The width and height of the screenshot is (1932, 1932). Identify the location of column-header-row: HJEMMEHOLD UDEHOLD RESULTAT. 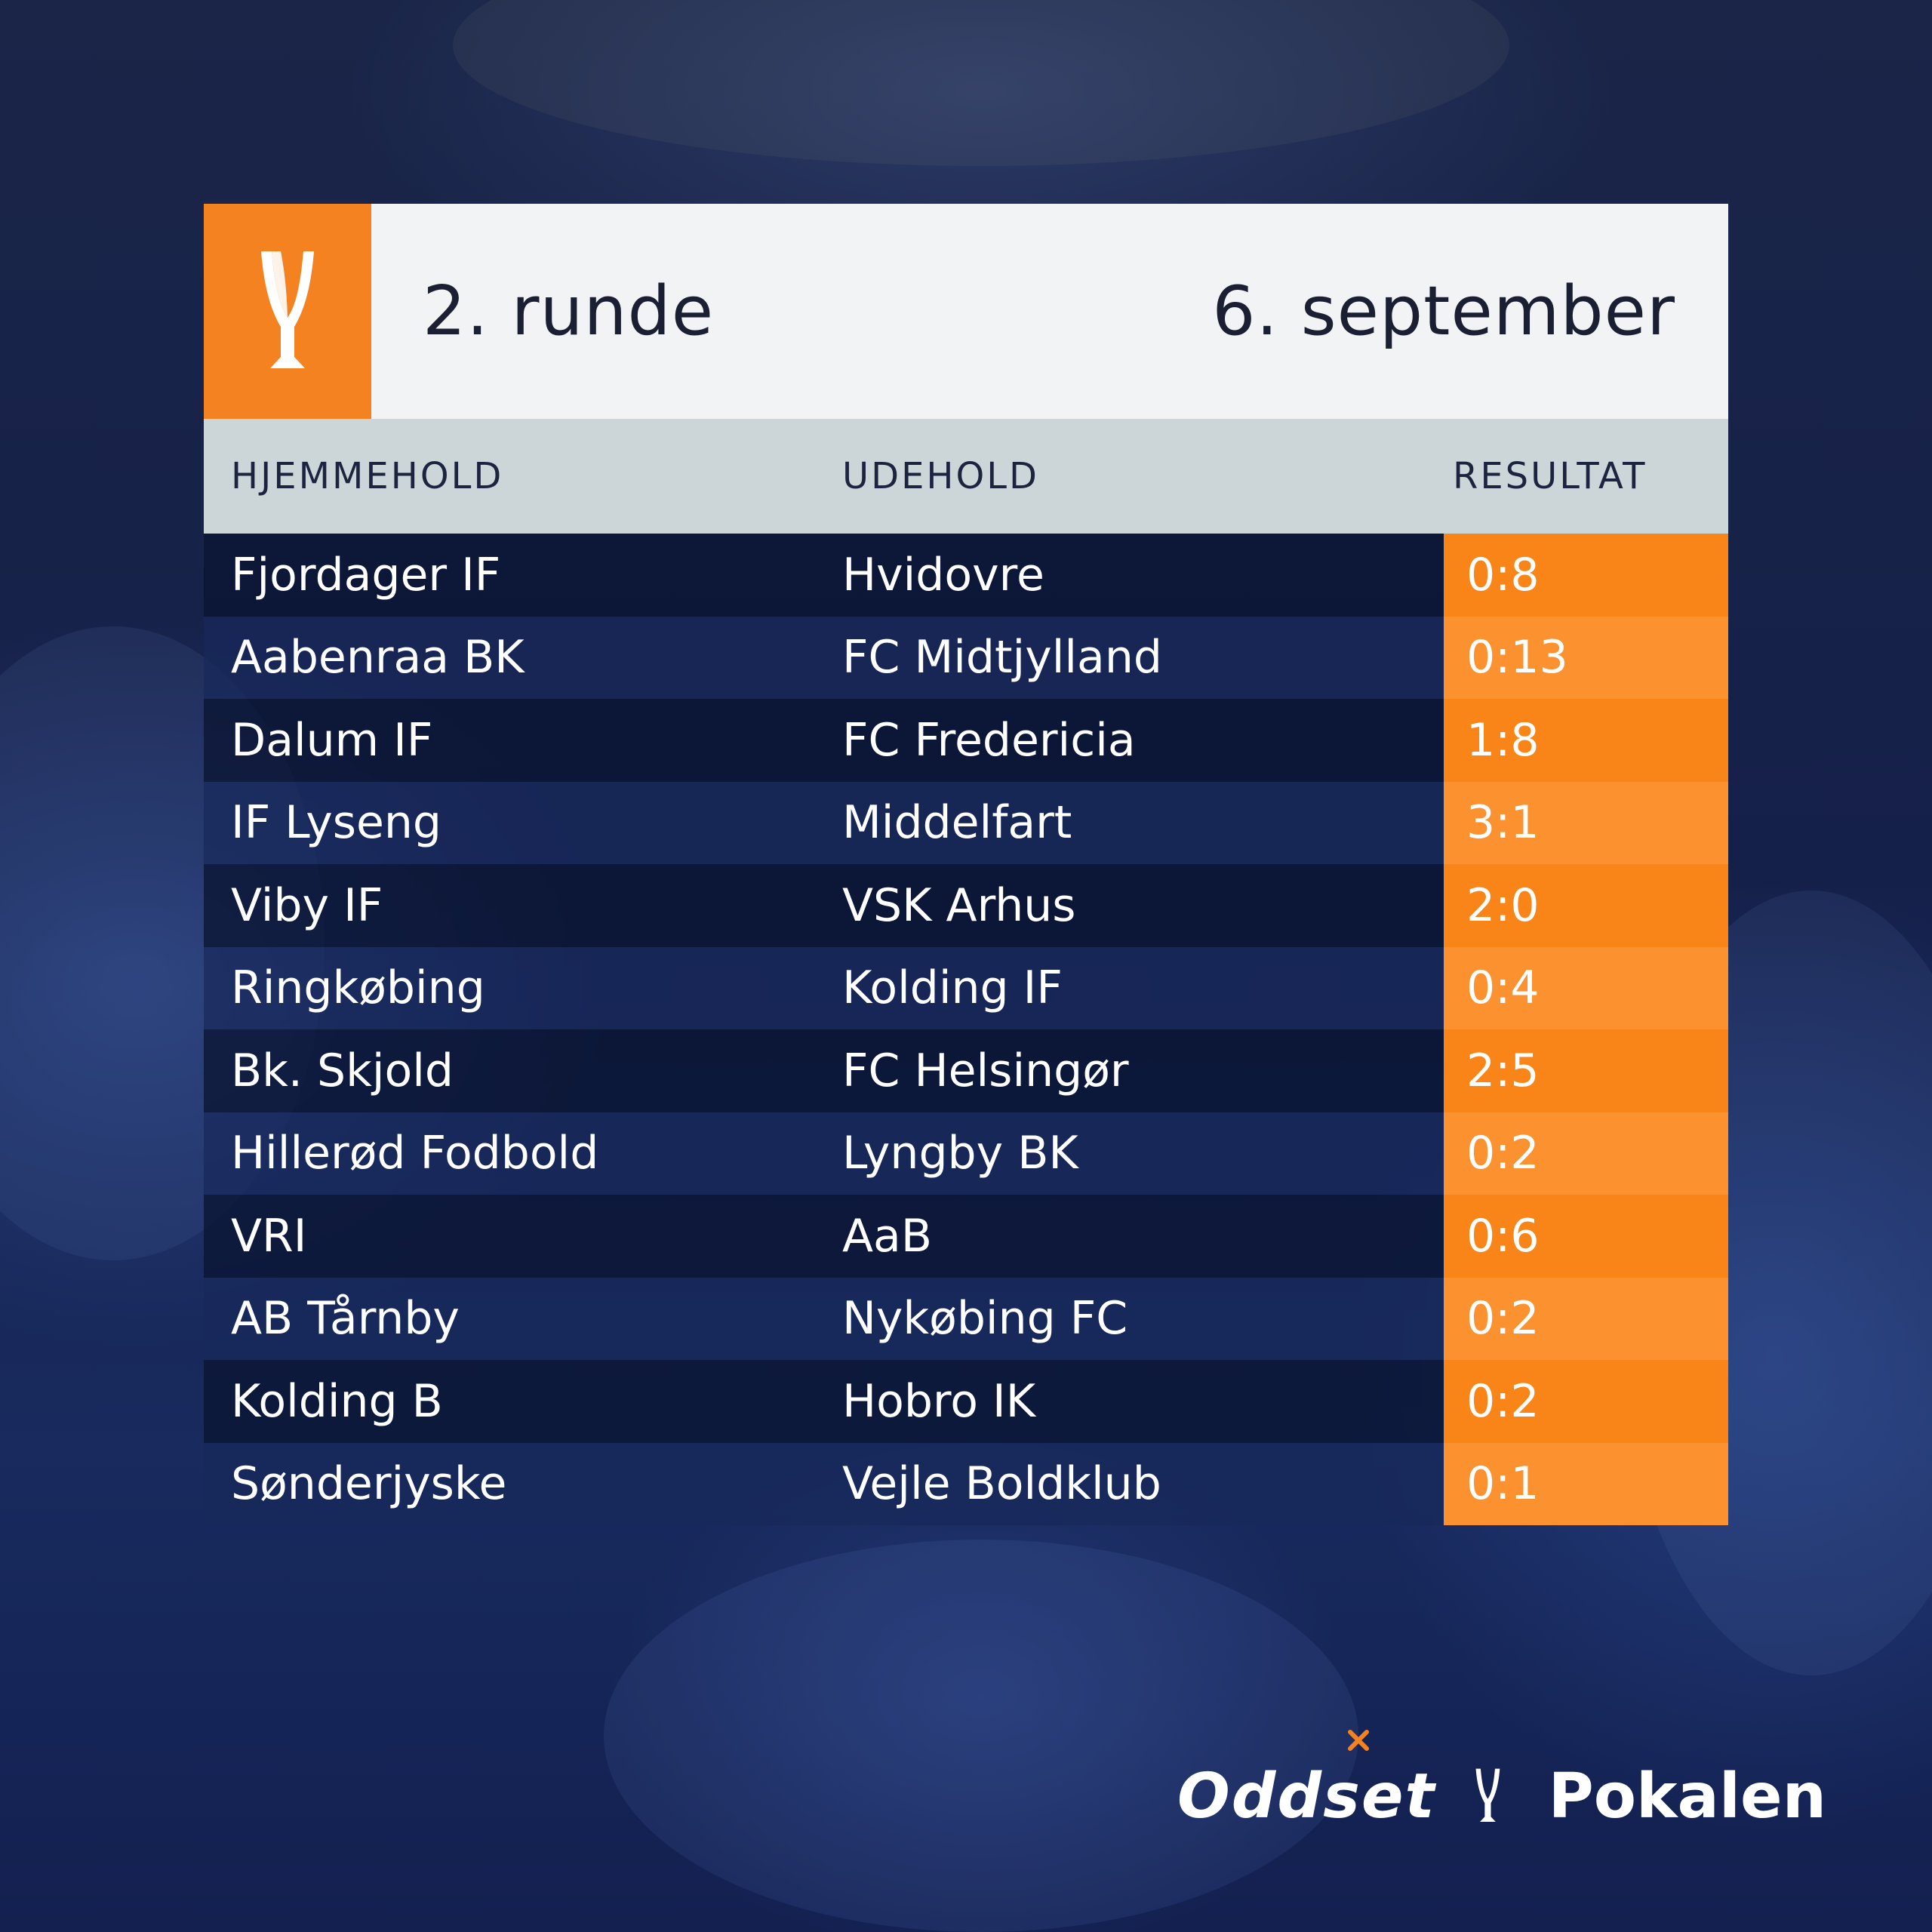
(966, 476).